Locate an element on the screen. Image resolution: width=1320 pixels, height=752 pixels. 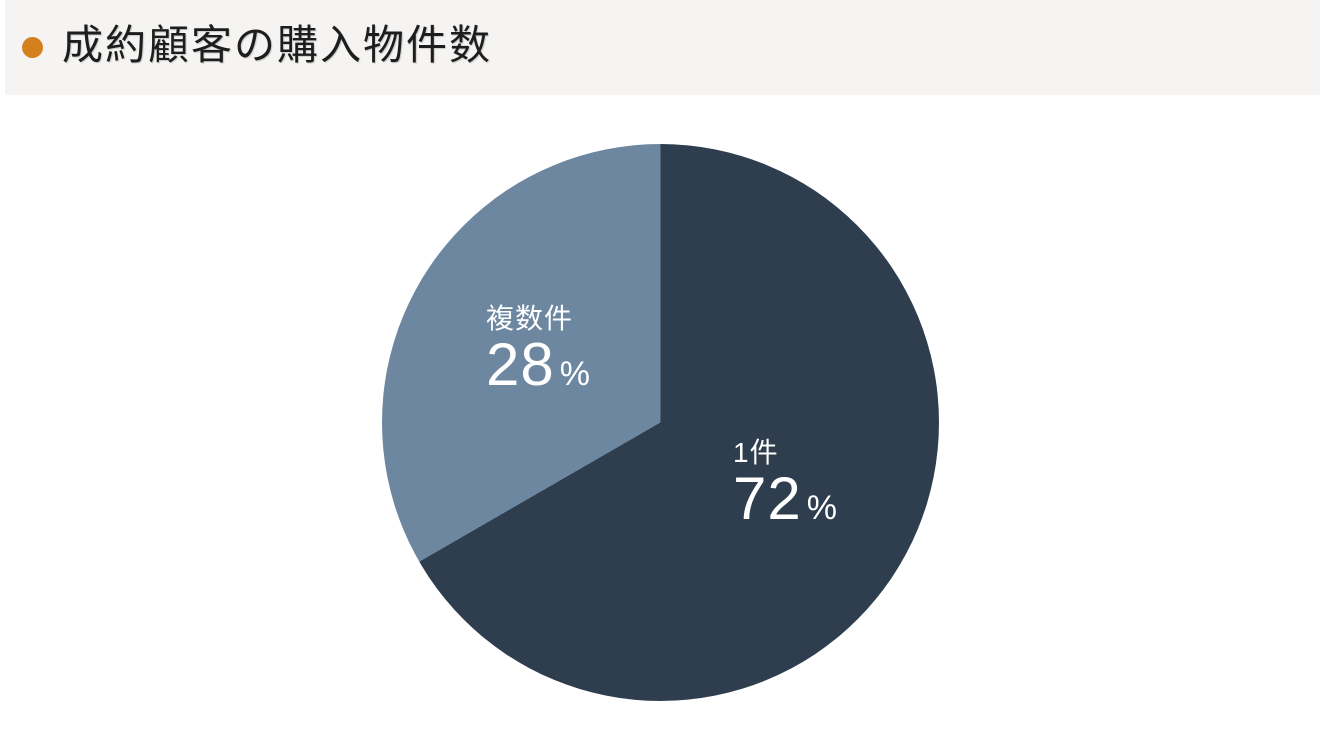
slice-value: 28 % is located at coordinates (538, 365).